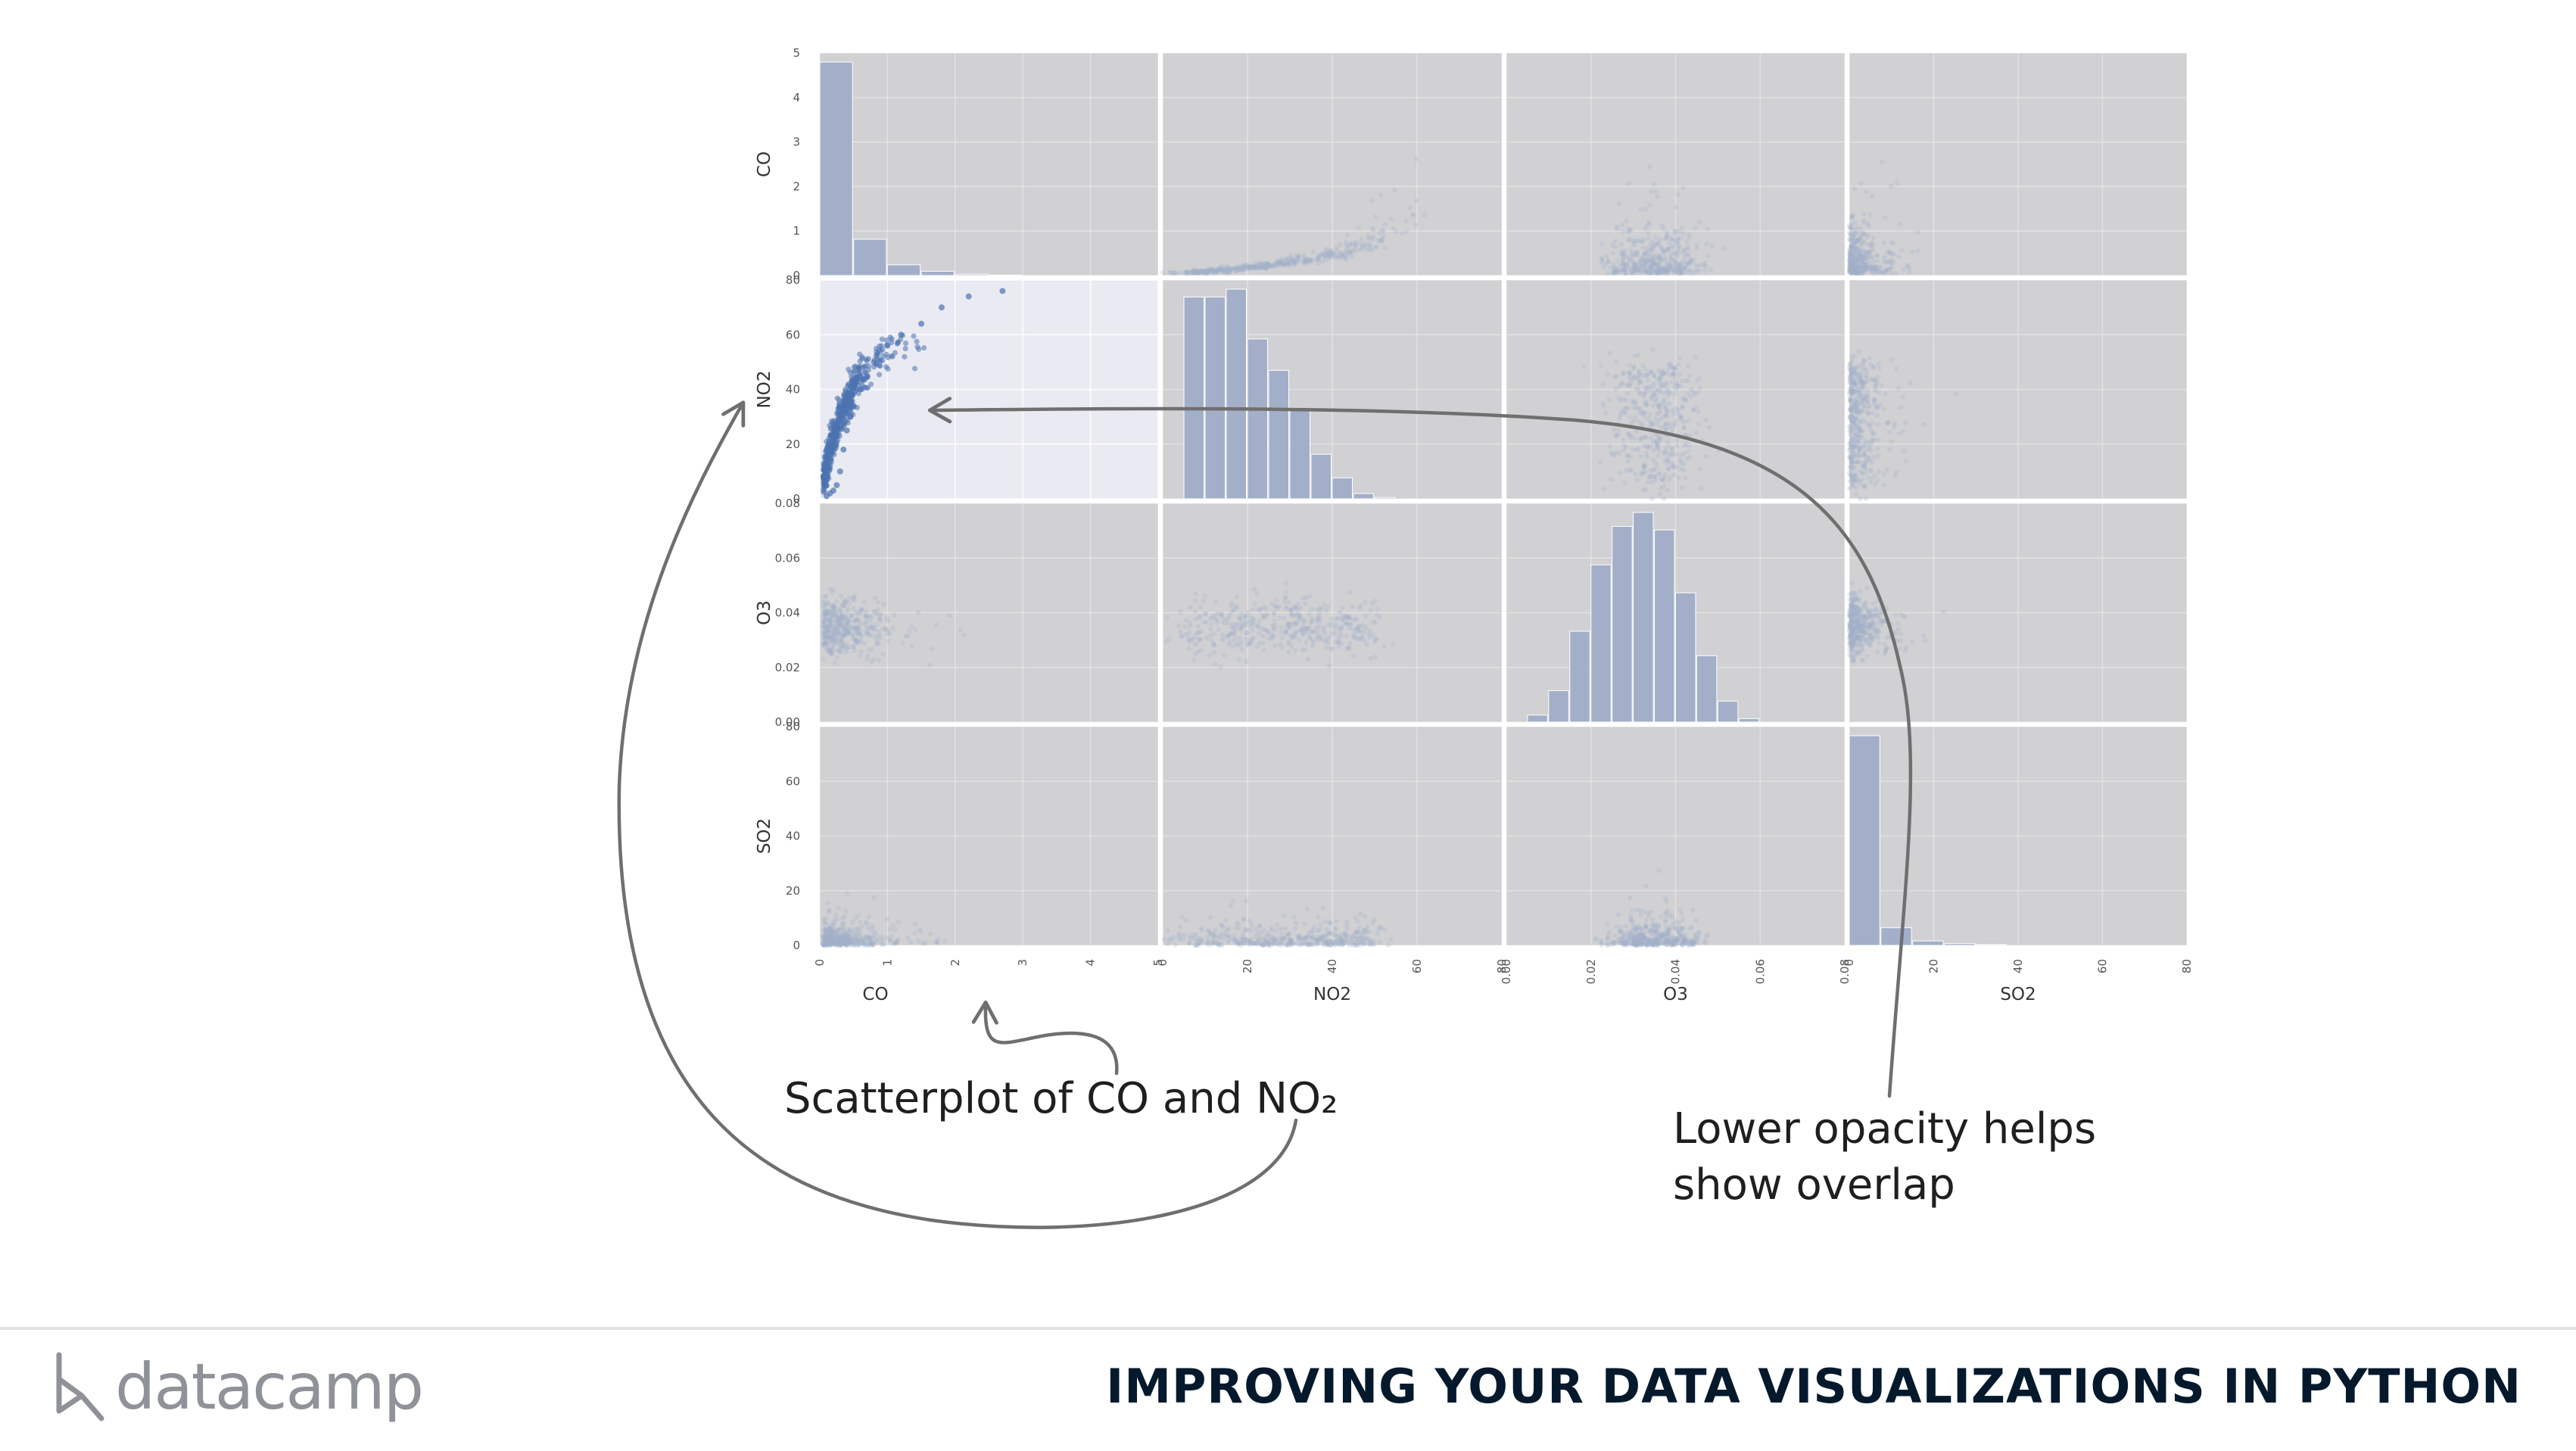 Image resolution: width=2576 pixels, height=1451 pixels. What do you see at coordinates (1676, 164) in the screenshot?
I see `panel-co-vs-o3` at bounding box center [1676, 164].